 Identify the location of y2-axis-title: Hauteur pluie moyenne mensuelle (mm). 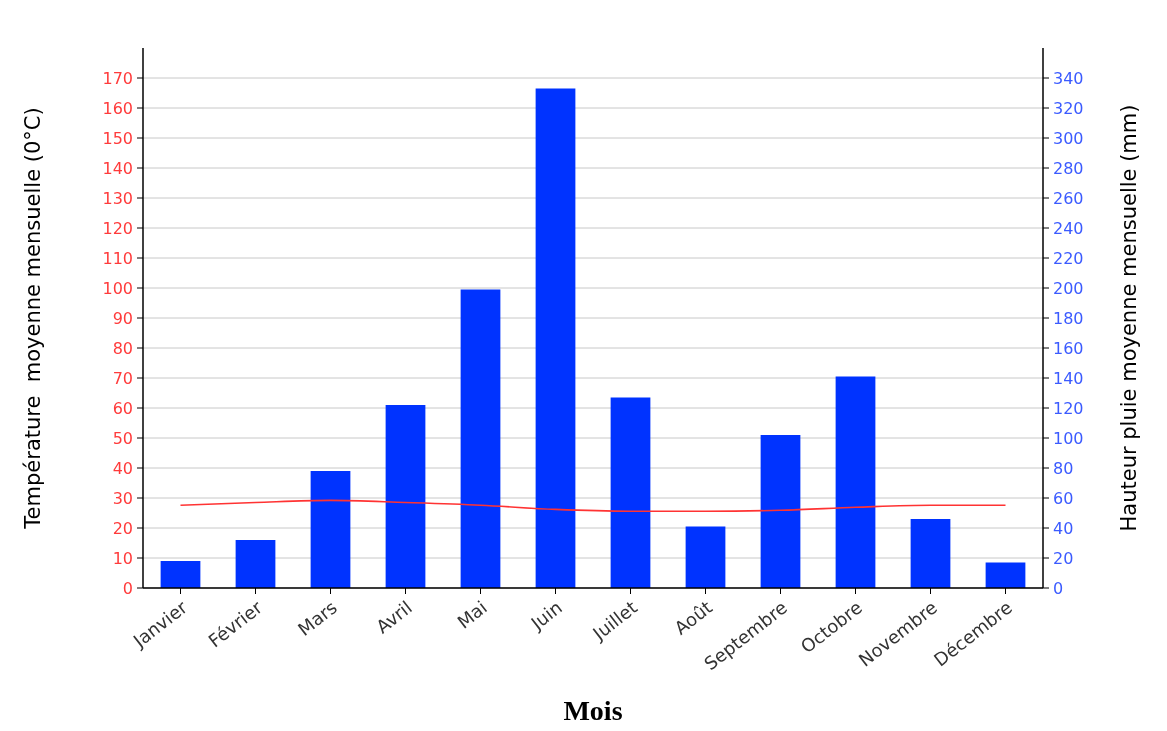
(1129, 318).